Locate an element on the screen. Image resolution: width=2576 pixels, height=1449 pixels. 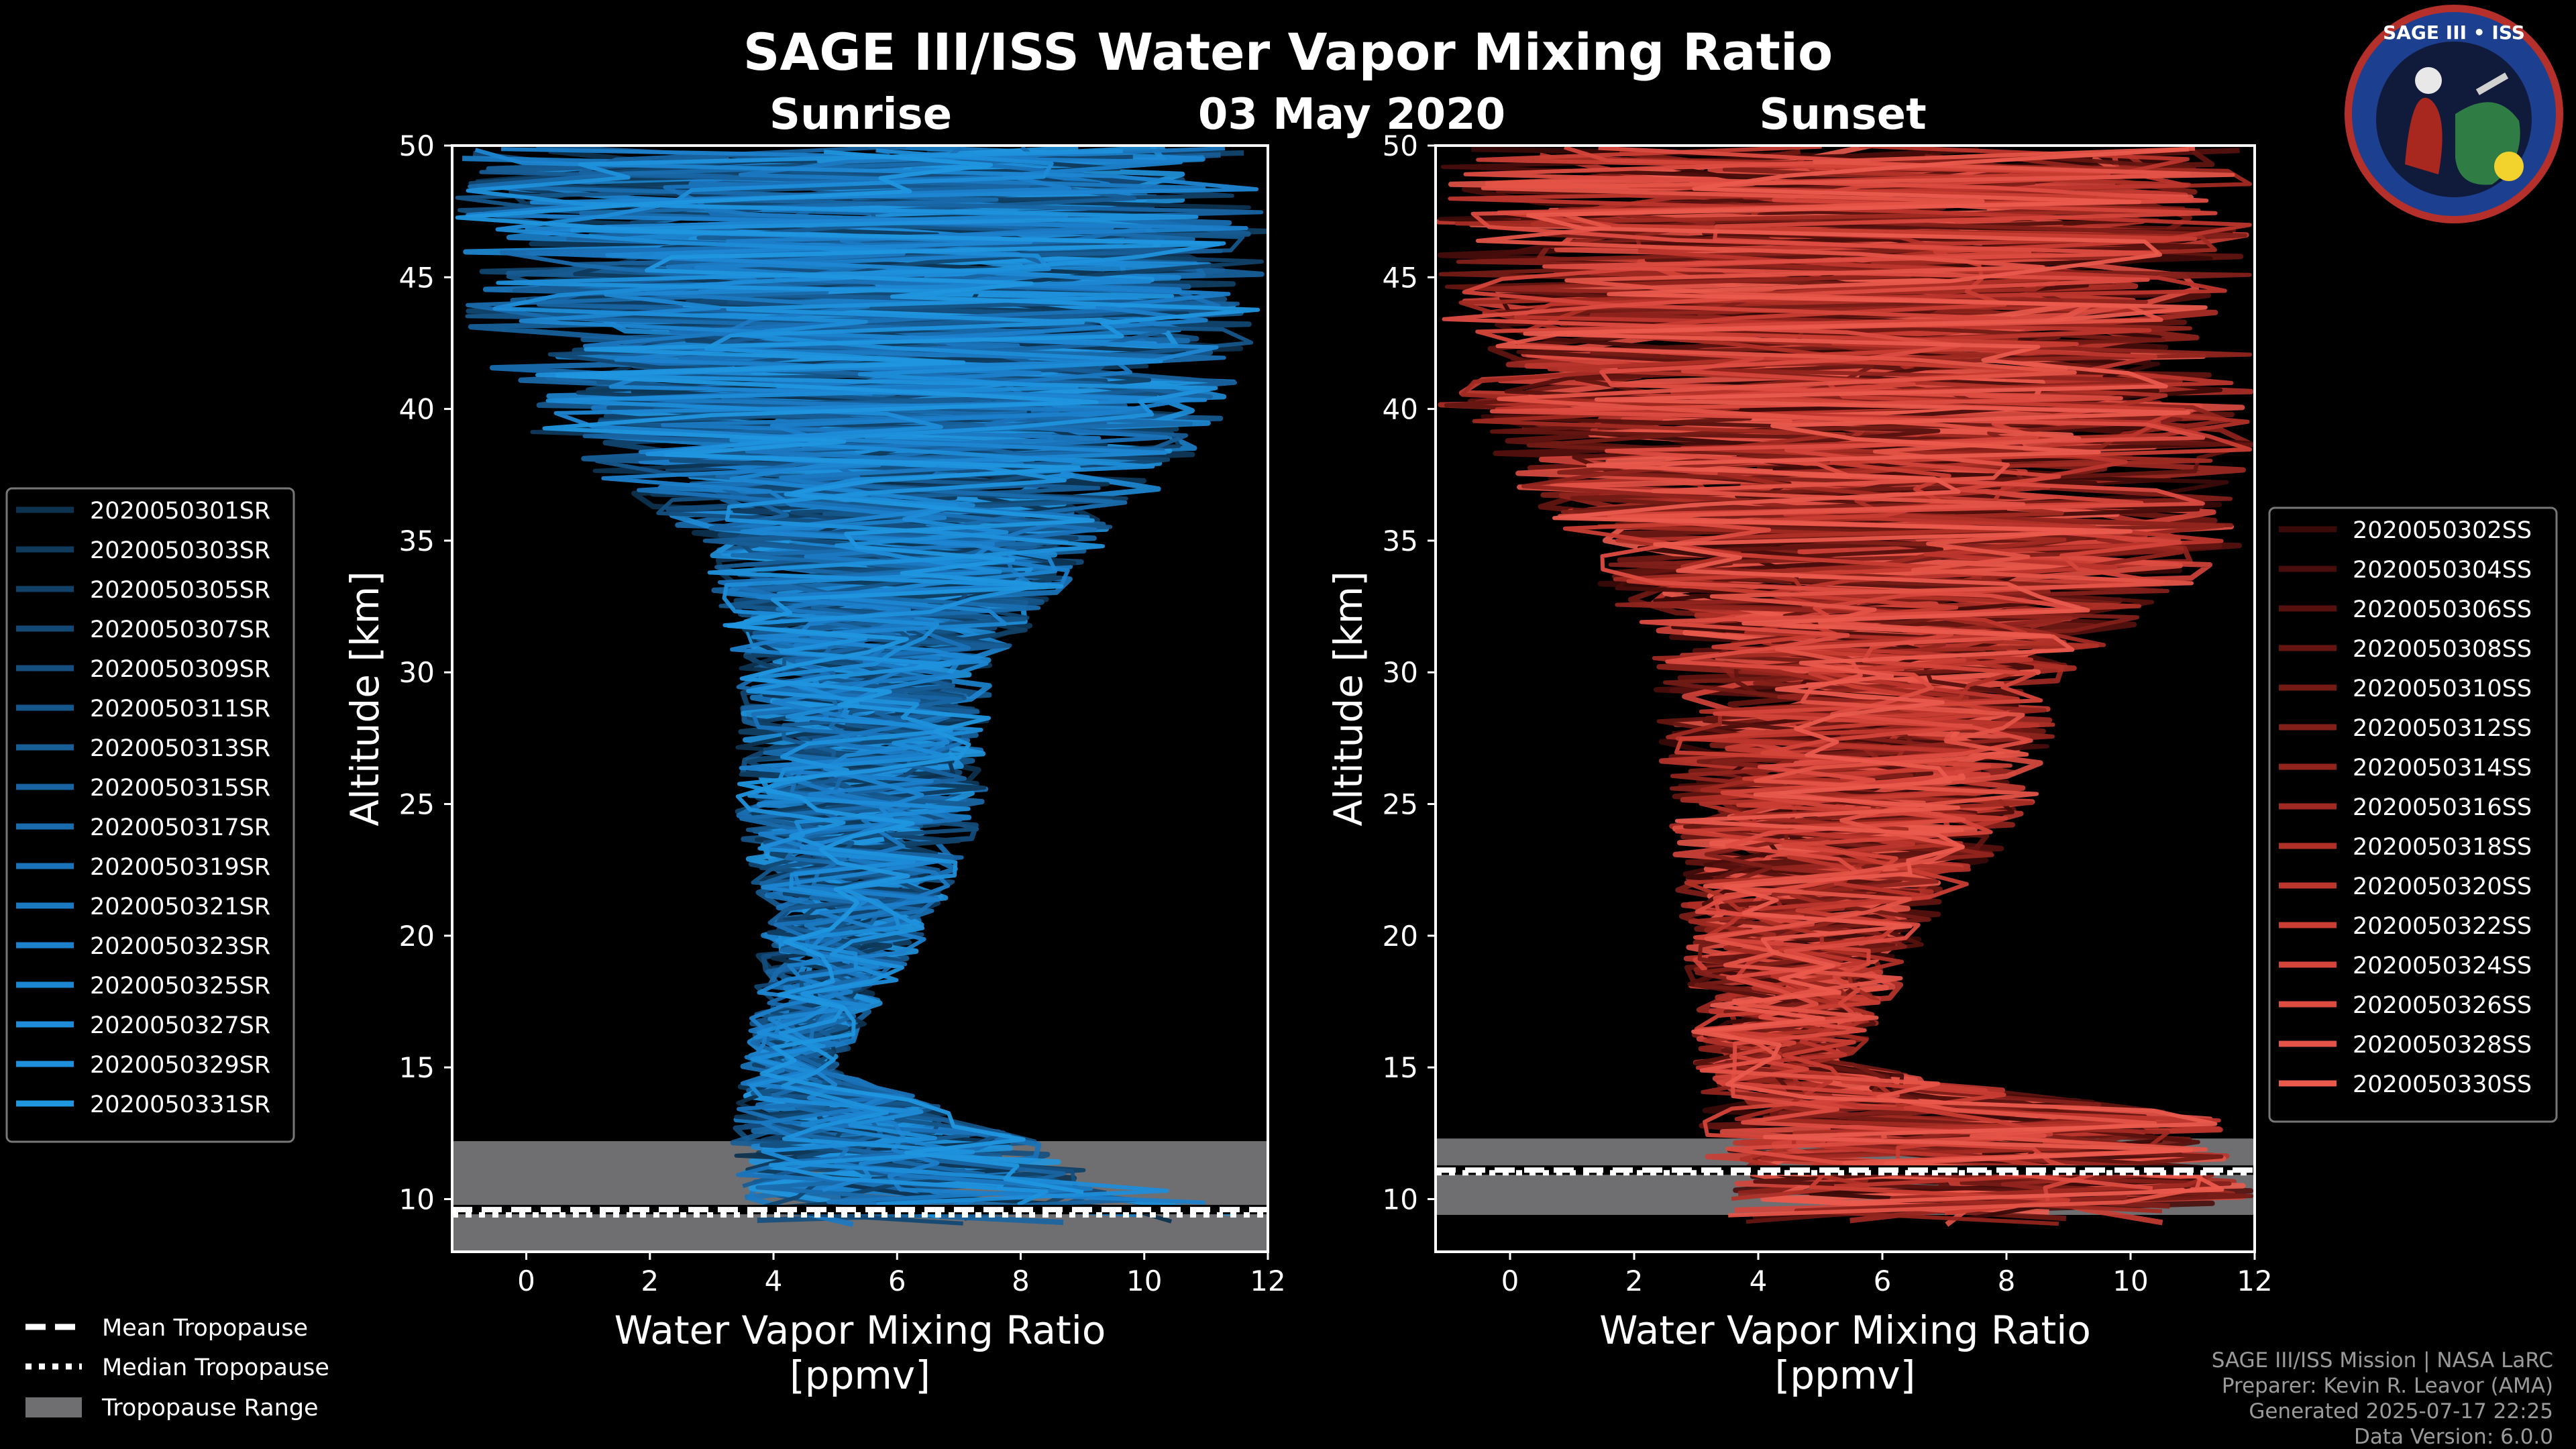
credit-preparer: Preparer: Kevin R. Leavor (AMA) is located at coordinates (2387, 1386).